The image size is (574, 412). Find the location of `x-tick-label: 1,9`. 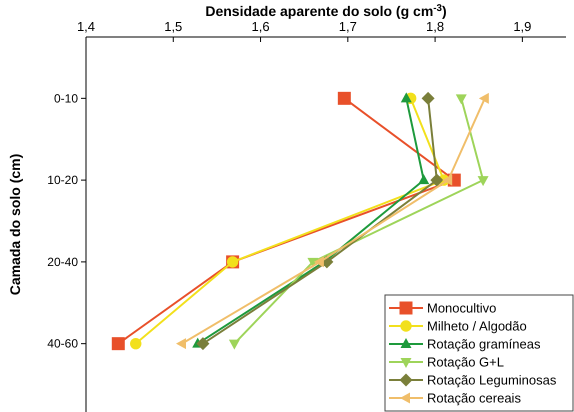

x-tick-label: 1,9 is located at coordinates (522, 26).